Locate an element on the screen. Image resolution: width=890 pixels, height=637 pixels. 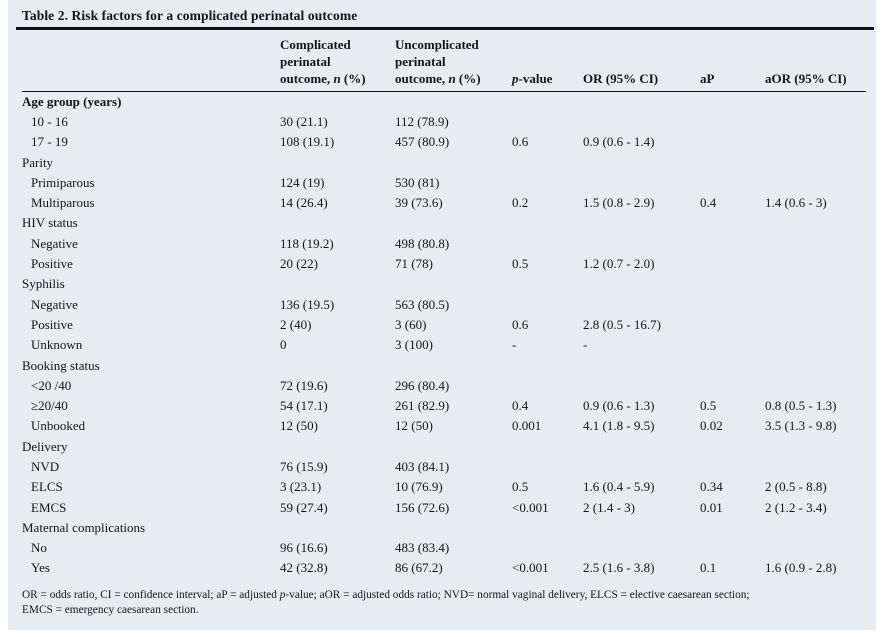
row-label: 17 - 19 is located at coordinates (49, 142).